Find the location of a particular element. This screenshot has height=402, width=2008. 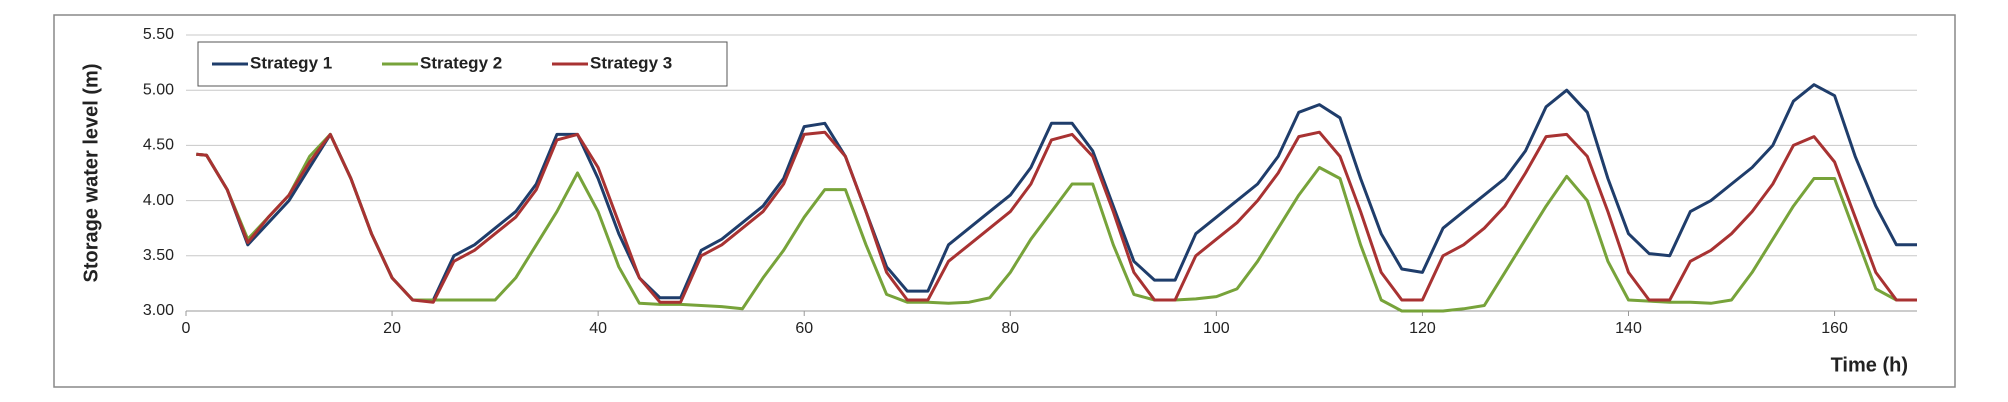

legend-label: Strategy 1 is located at coordinates (291, 62).